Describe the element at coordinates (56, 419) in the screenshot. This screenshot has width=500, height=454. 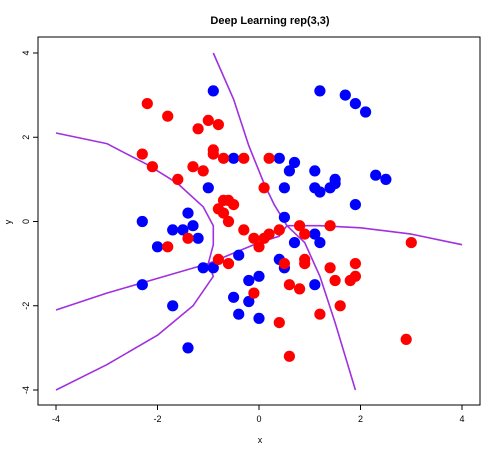
I see `x-tick-label: -4` at that location.